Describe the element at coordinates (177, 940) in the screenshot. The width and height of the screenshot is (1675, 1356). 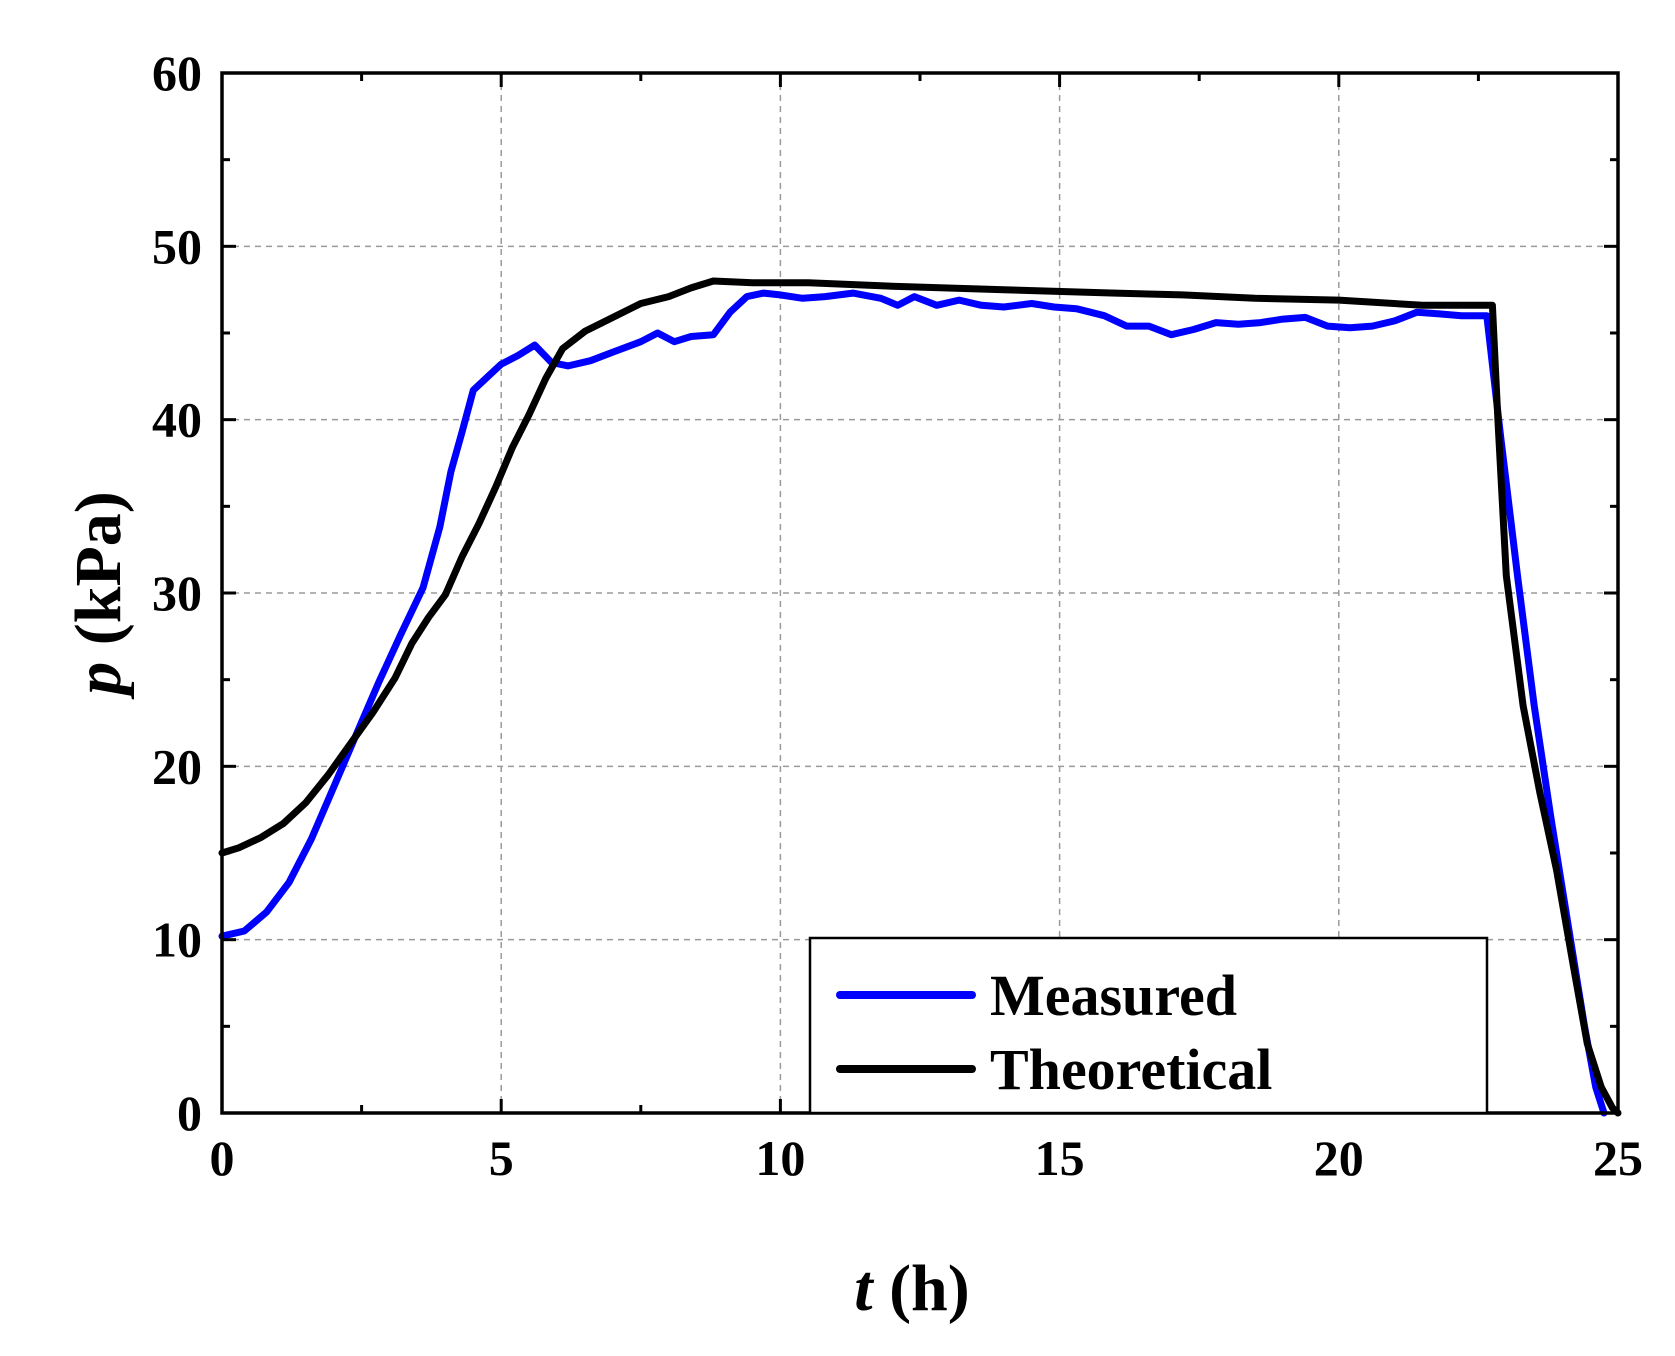
I see `y-tick-label: 10` at that location.